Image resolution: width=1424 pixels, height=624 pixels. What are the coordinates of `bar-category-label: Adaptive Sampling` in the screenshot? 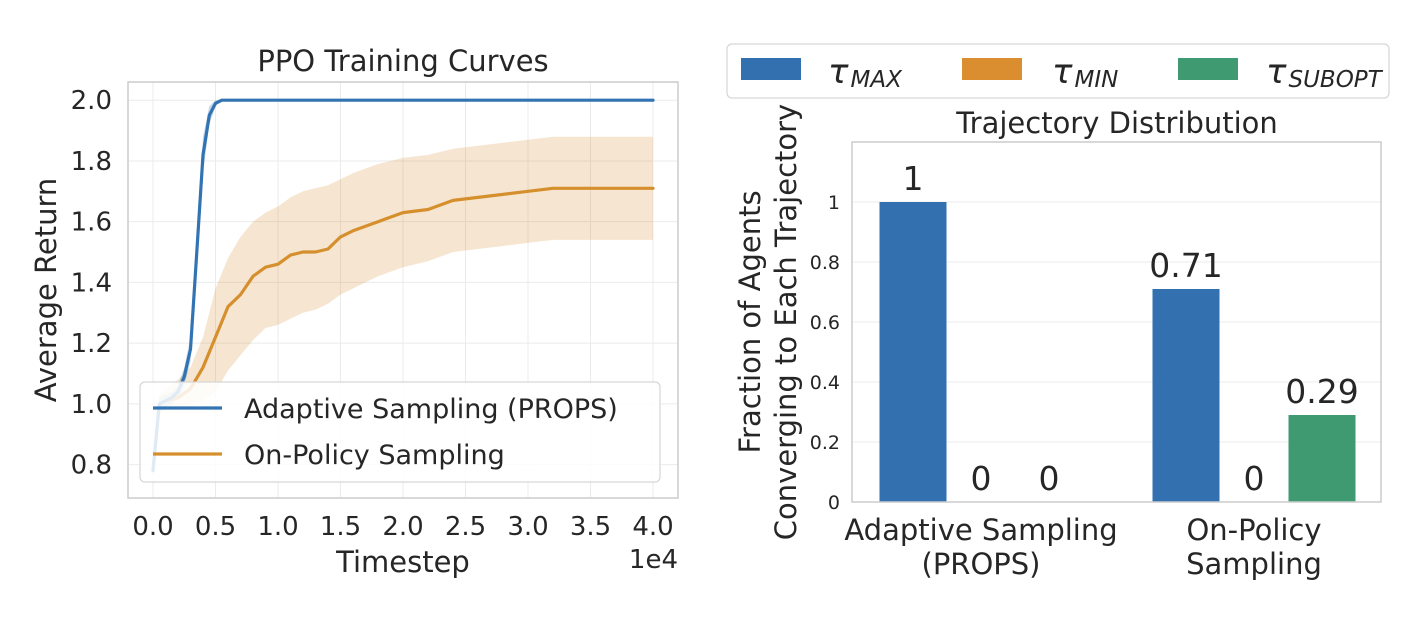 It's located at (980, 530).